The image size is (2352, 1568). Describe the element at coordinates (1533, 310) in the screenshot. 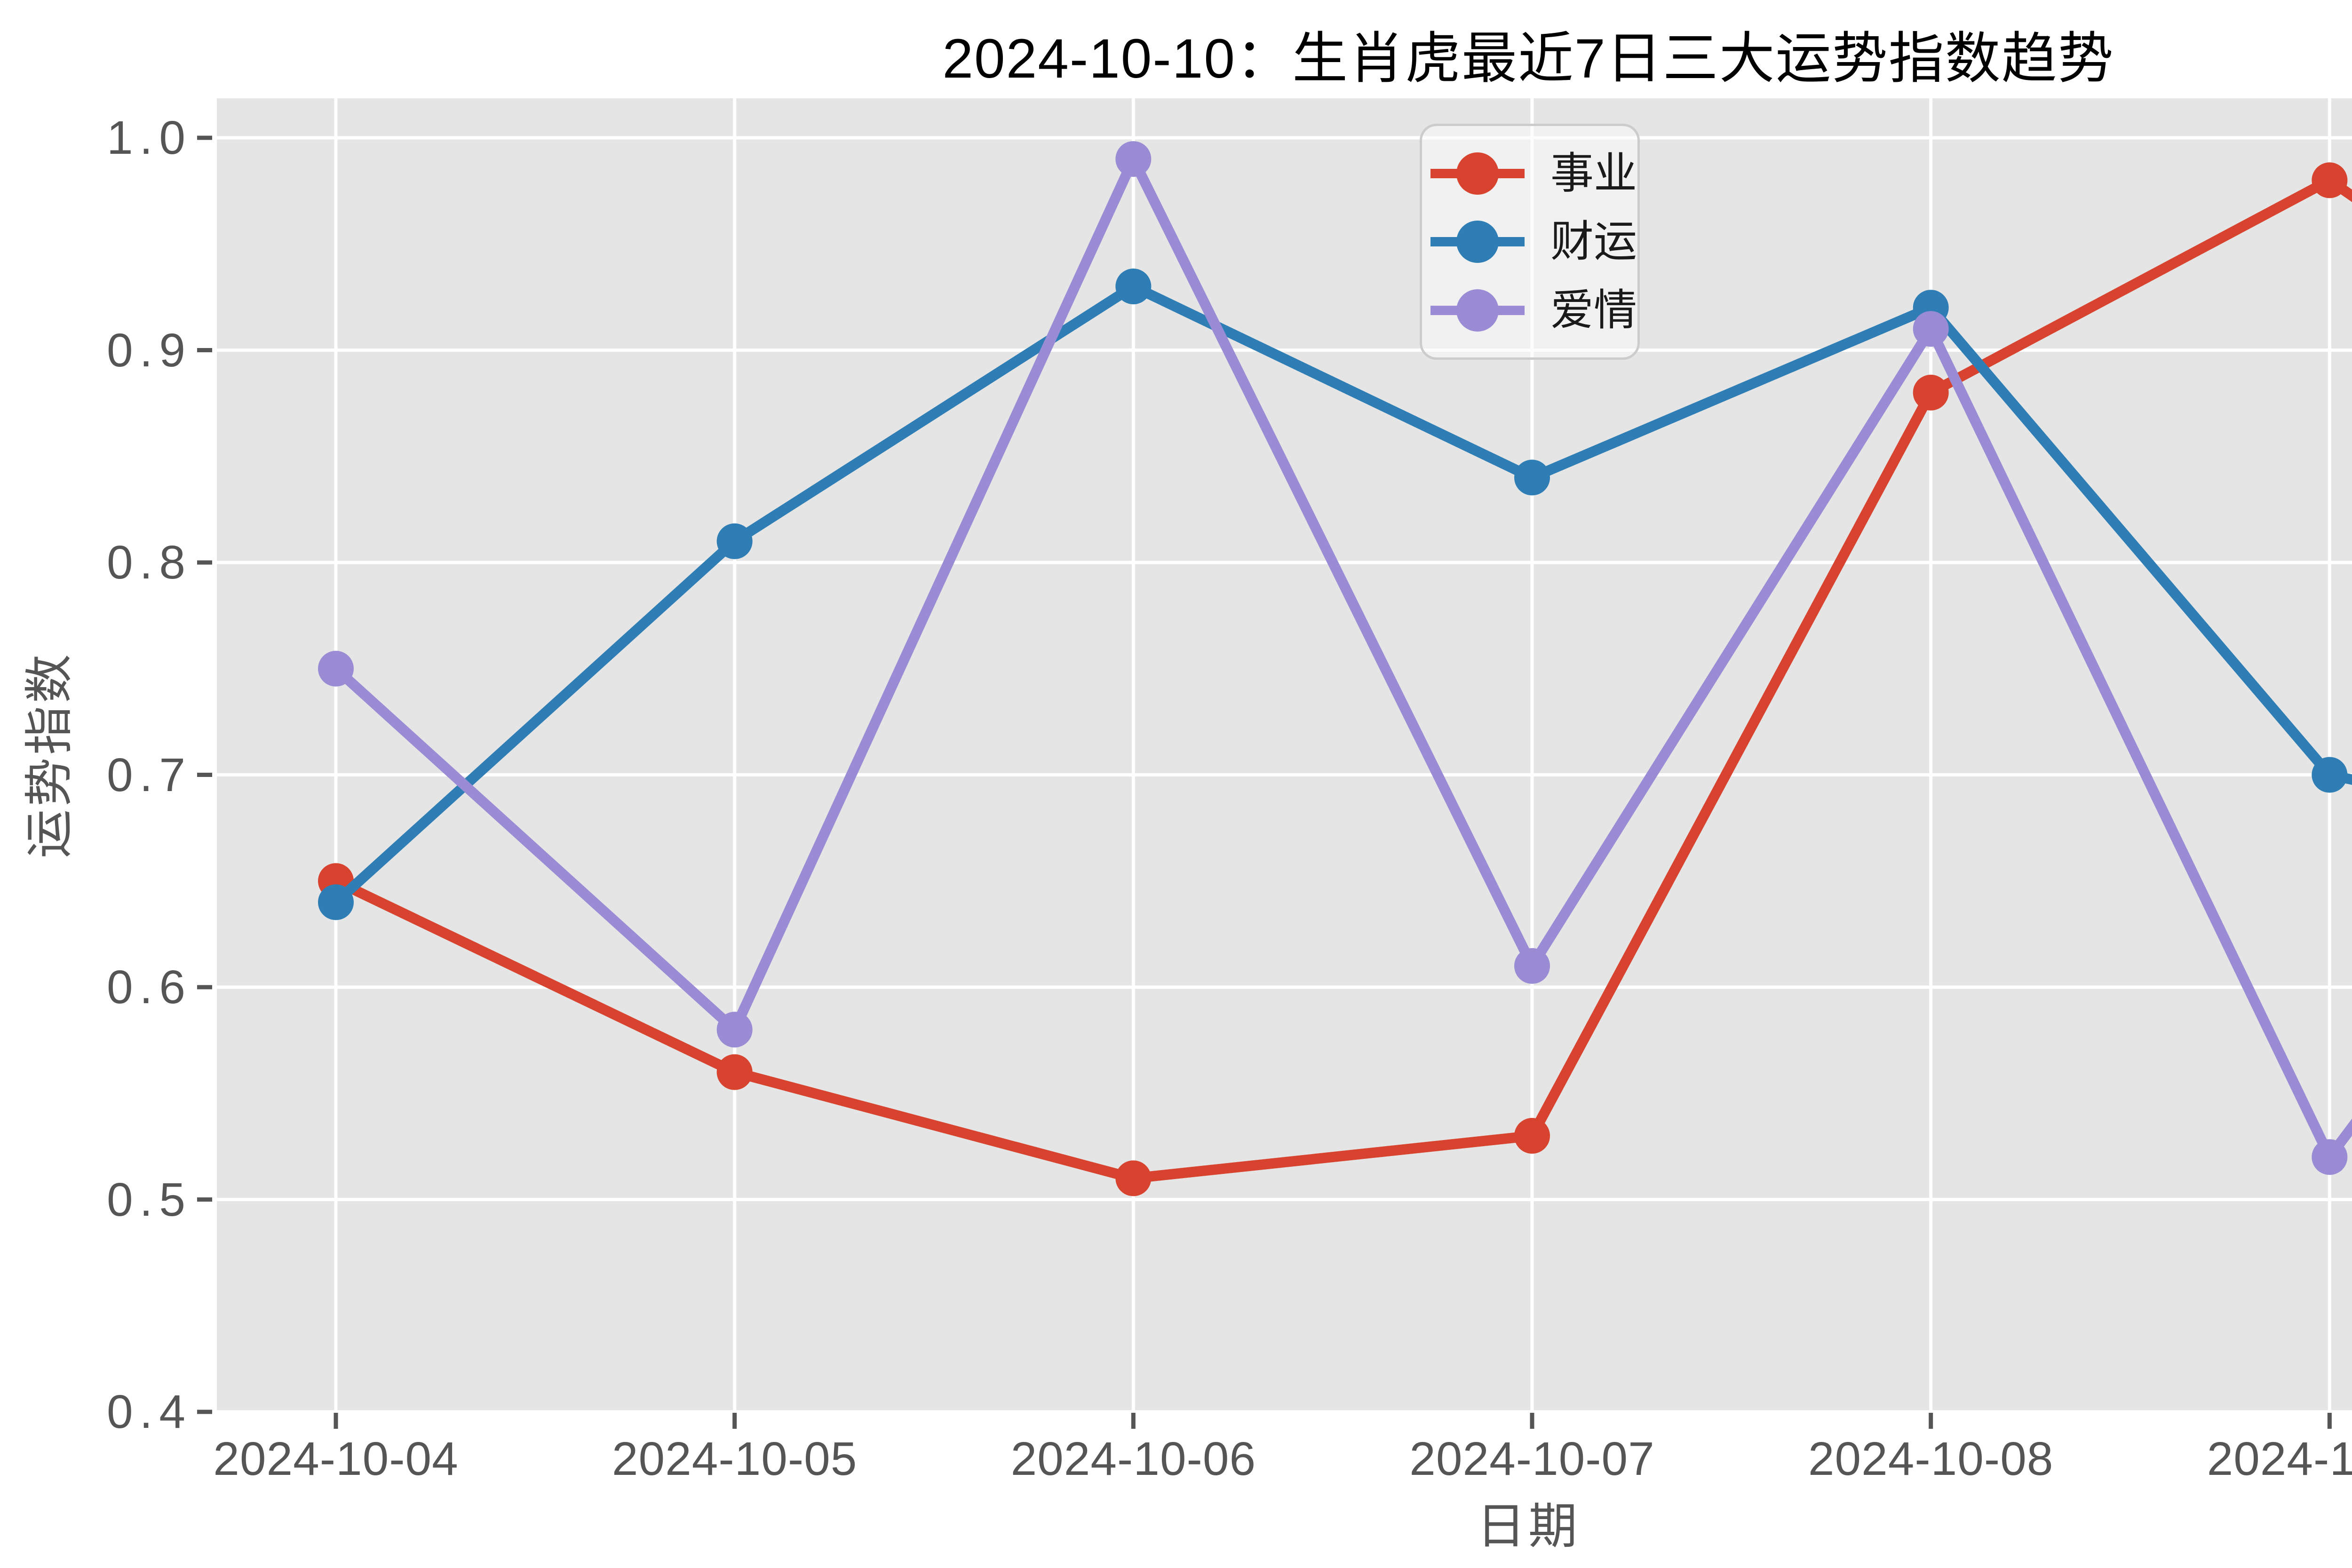

I see `legend-item-love: 爱情` at that location.